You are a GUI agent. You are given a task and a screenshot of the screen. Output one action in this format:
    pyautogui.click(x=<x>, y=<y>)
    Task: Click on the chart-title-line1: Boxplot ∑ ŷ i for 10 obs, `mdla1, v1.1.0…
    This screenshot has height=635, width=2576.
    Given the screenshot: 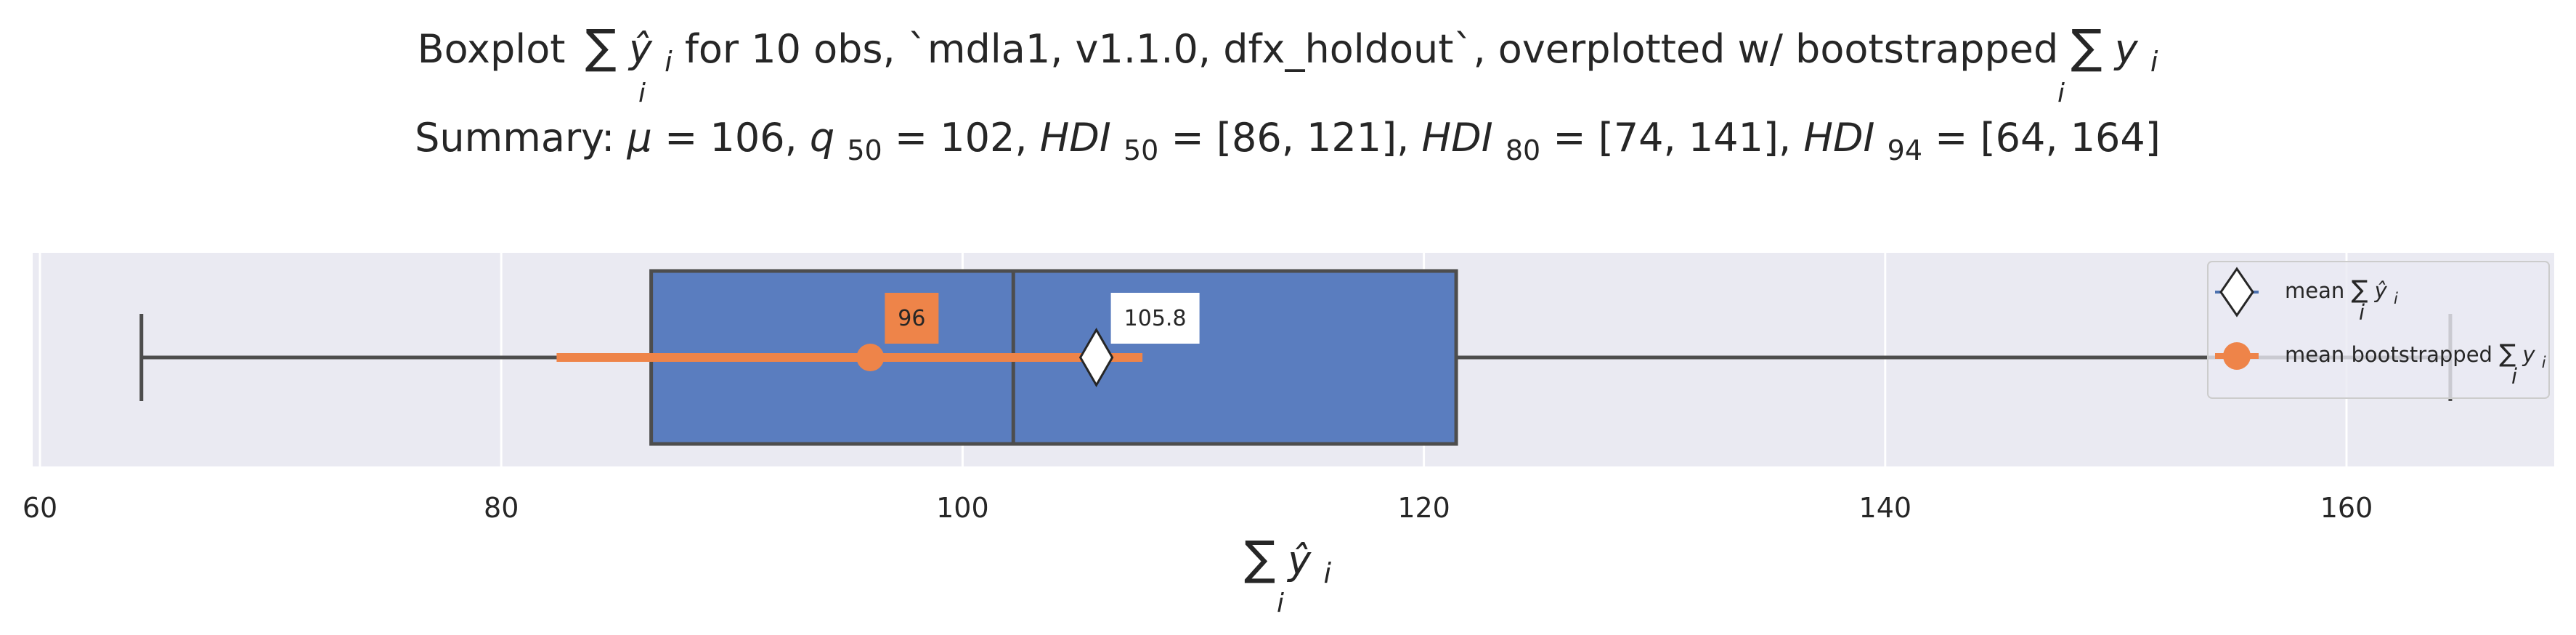 What is the action you would take?
    pyautogui.click(x=1288, y=51)
    